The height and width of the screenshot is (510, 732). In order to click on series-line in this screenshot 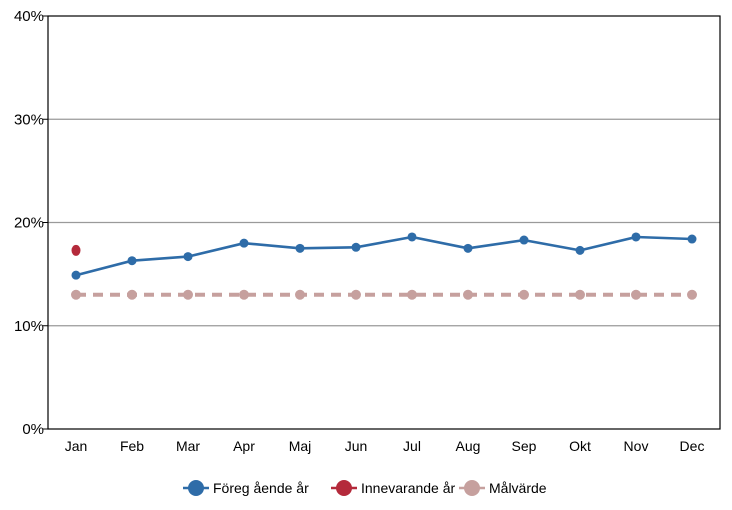, I will do `click(384, 256)`.